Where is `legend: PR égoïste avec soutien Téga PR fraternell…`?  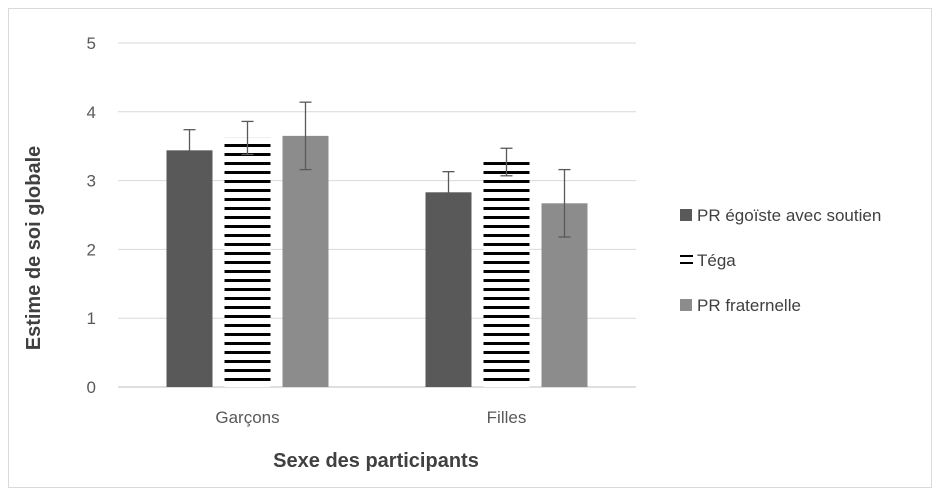 legend: PR égoïste avec soutien Téga PR fraternell… is located at coordinates (780, 260).